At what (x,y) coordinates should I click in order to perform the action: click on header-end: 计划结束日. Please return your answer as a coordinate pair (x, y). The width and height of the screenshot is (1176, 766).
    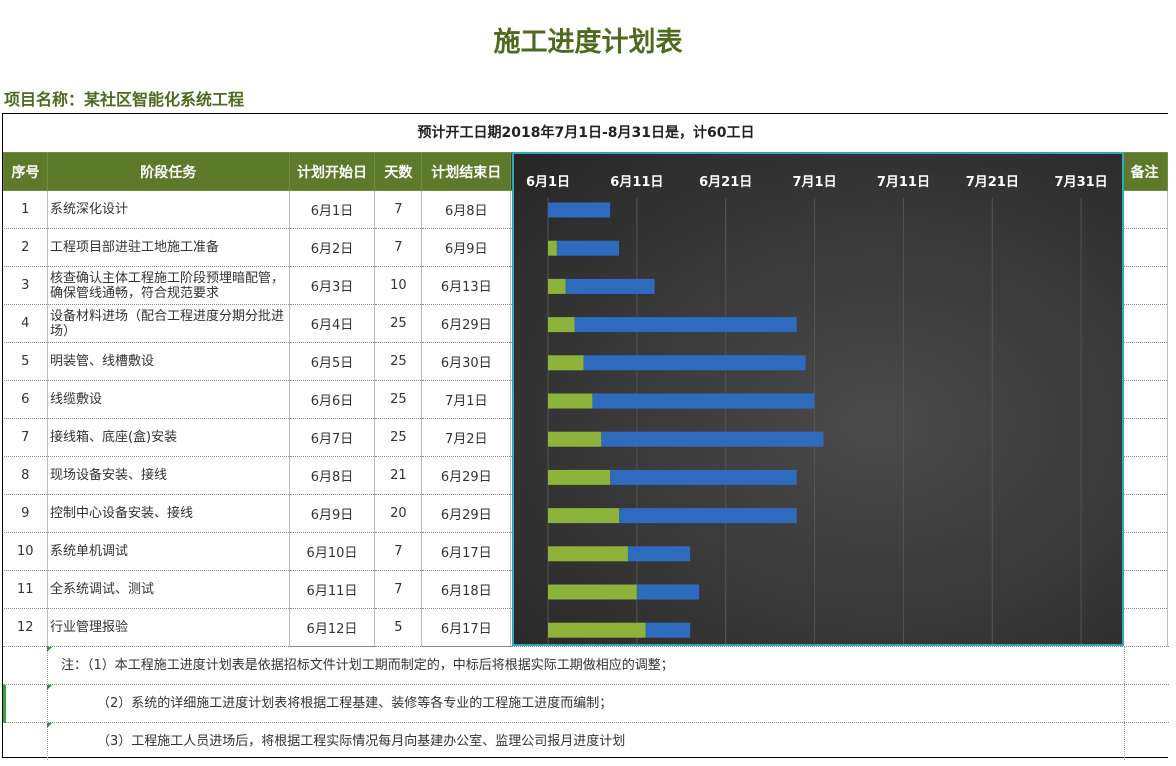
    Looking at the image, I should click on (466, 171).